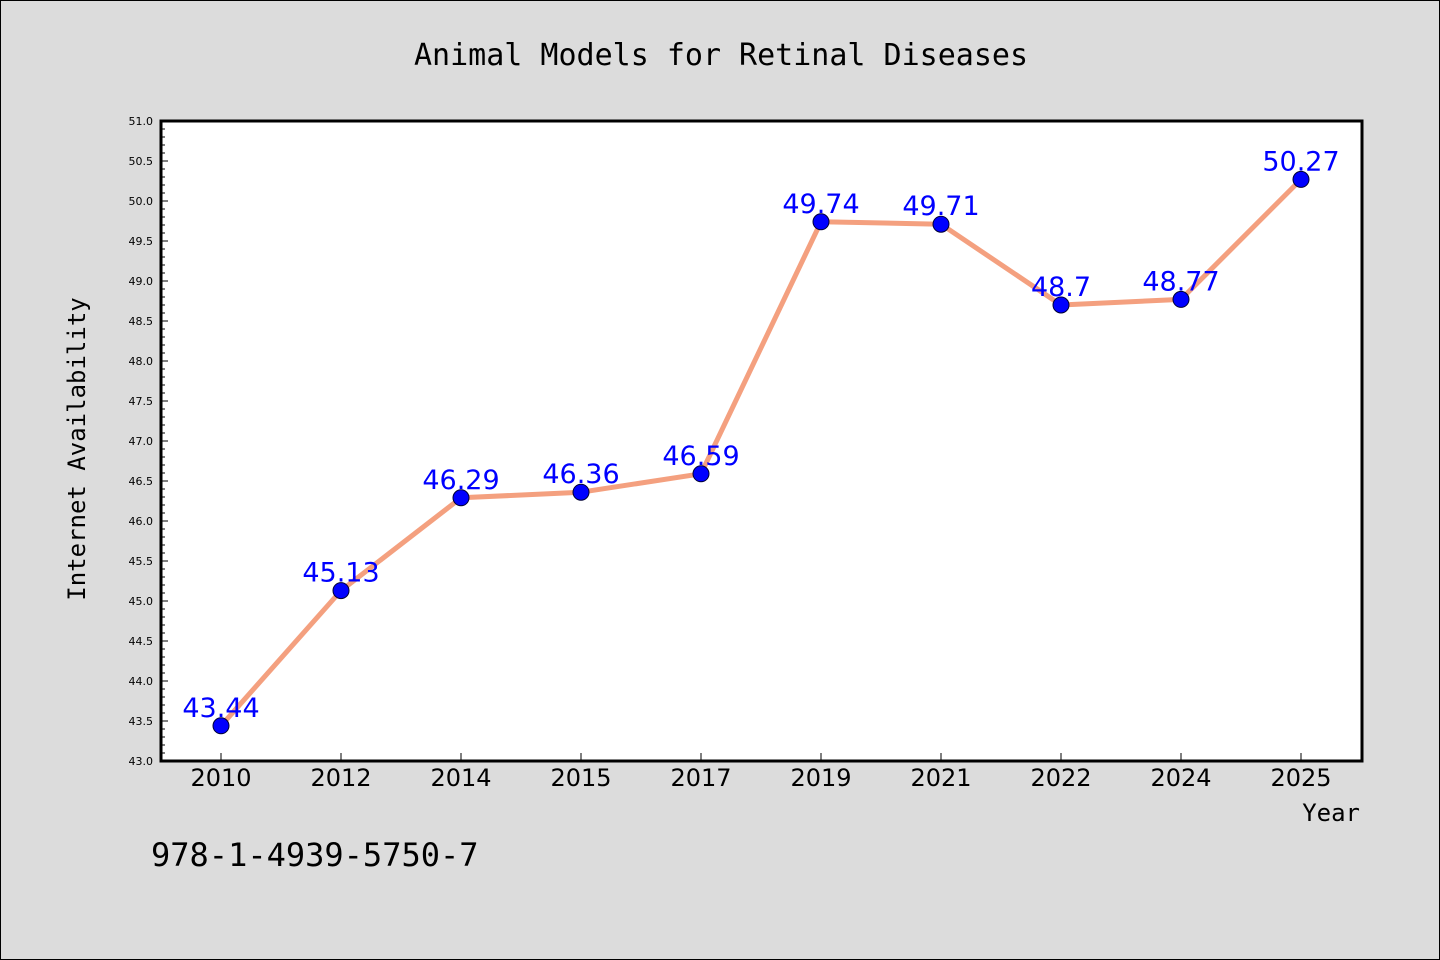  Describe the element at coordinates (141, 401) in the screenshot. I see `y-tick-label: 47.5` at that location.